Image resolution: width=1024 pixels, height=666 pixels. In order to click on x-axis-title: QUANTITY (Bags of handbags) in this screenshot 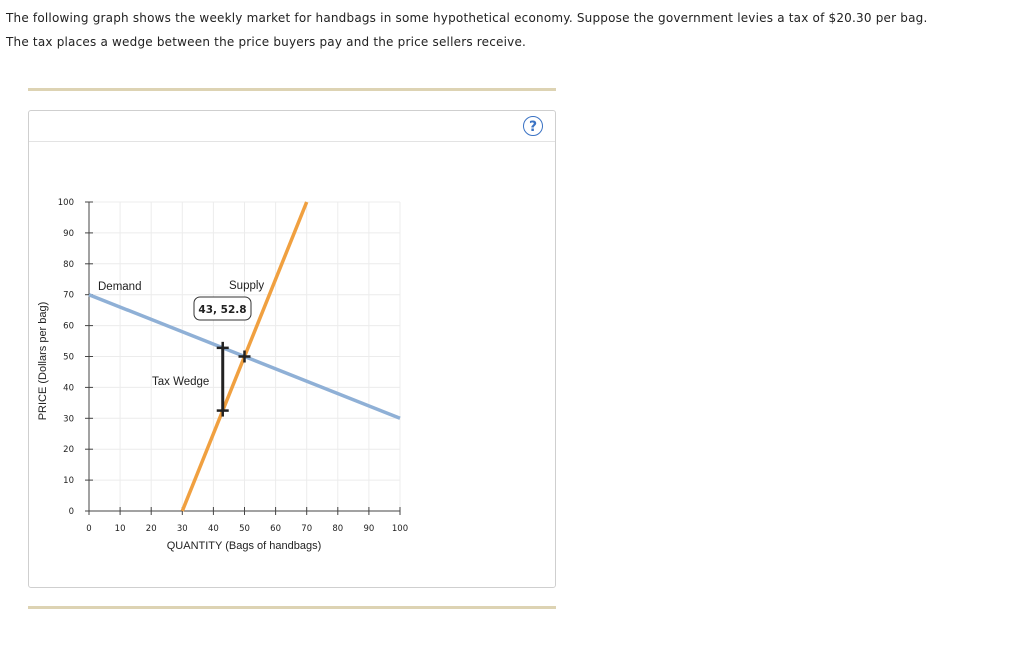, I will do `click(244, 546)`.